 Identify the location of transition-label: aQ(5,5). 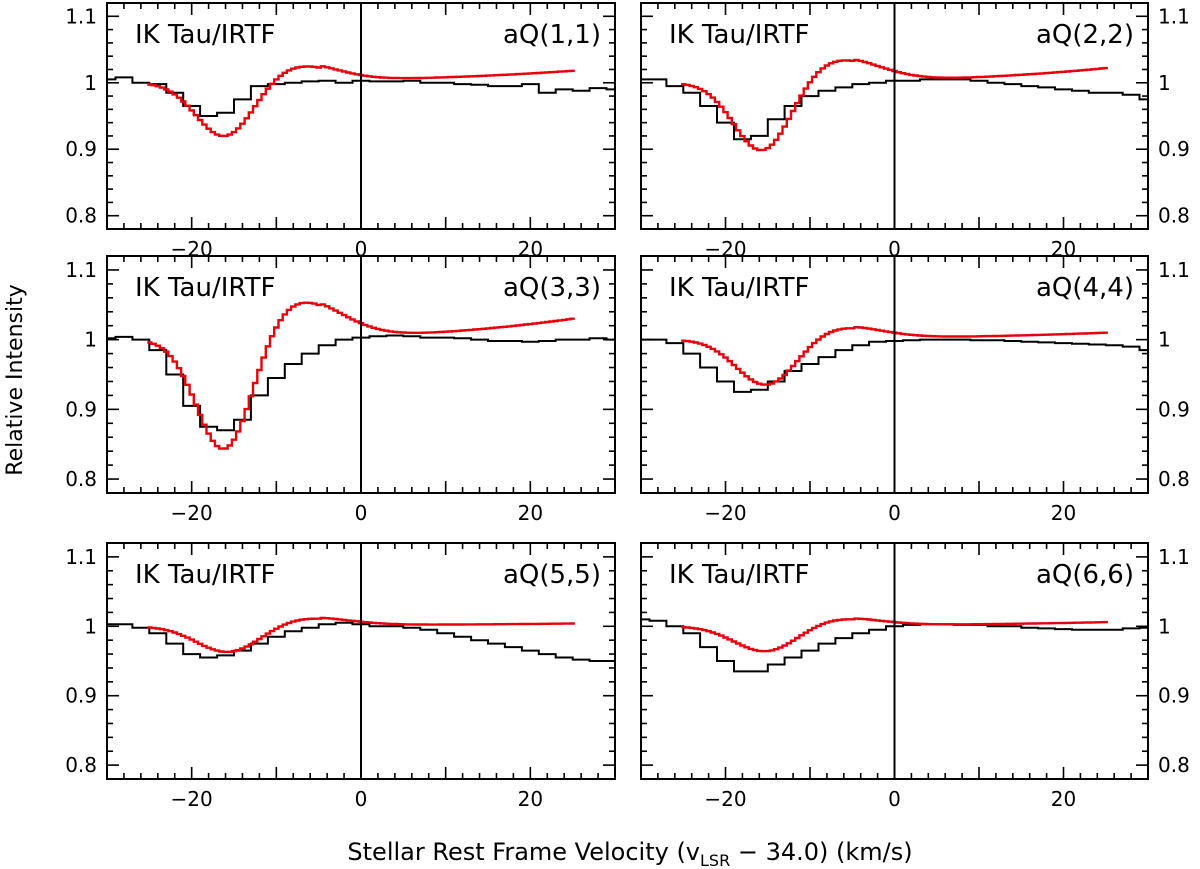
(552, 575).